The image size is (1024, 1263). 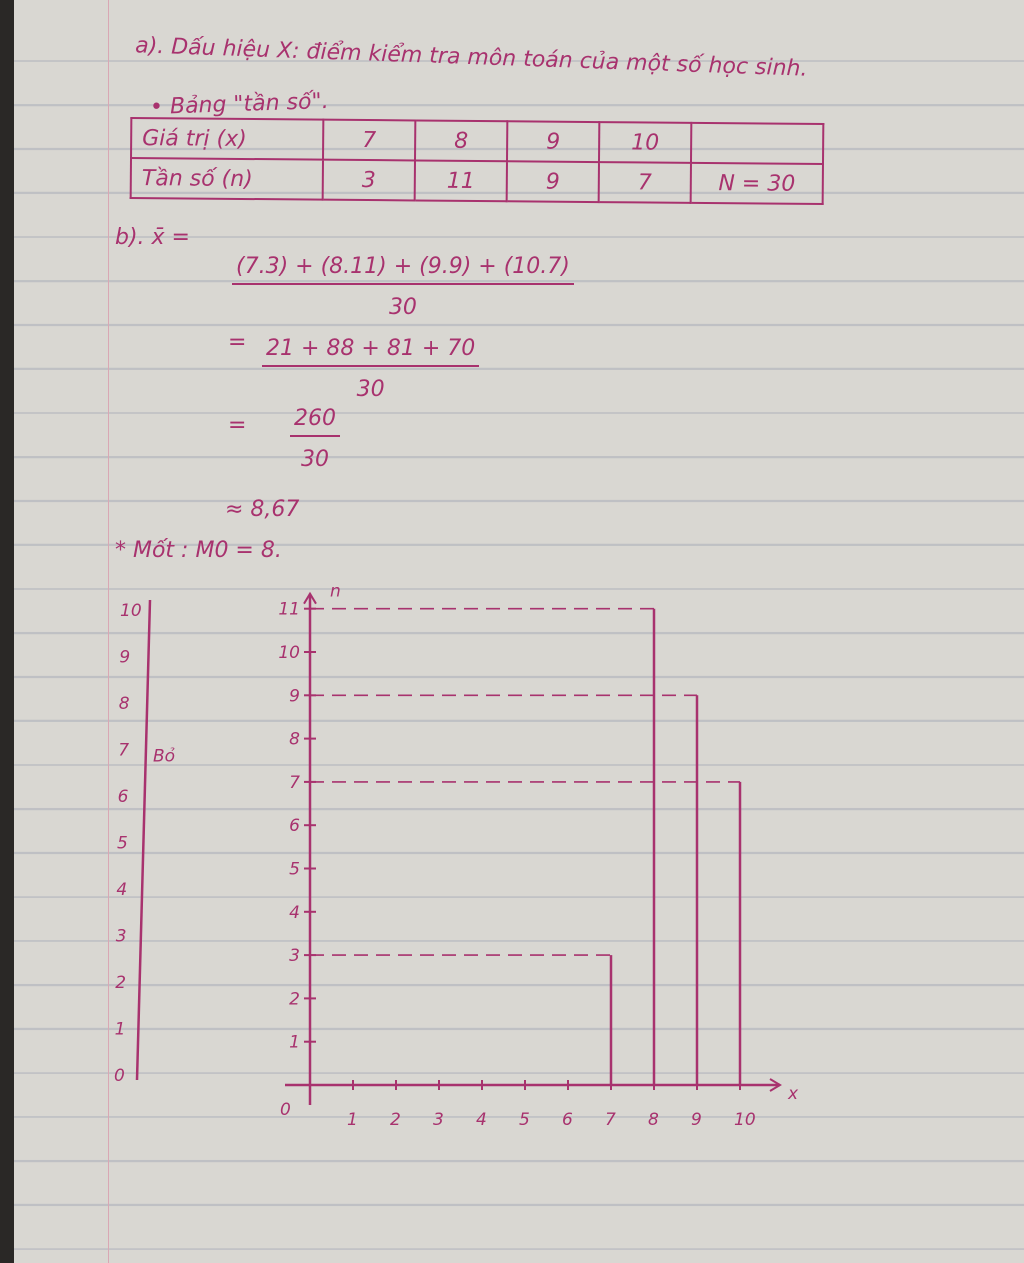 I want to click on left-scale-label: 7, so click(x=123, y=751).